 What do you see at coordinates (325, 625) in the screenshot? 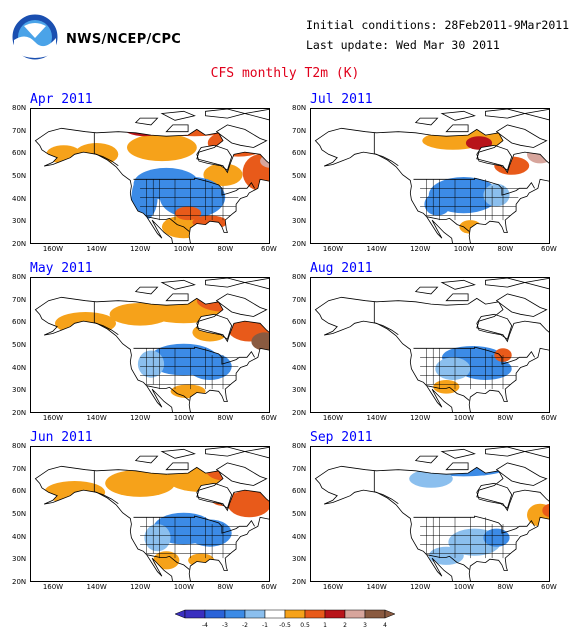
I see `legend-label: 1` at bounding box center [325, 625].